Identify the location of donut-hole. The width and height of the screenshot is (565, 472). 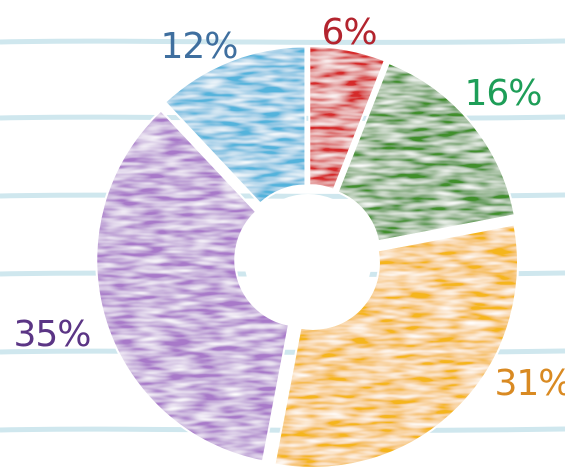
(308, 258).